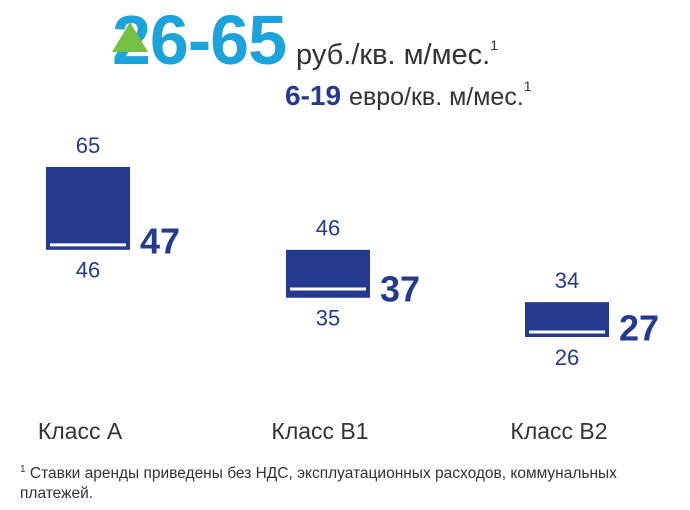 The image size is (690, 510). I want to click on title: 26-65, so click(199, 40).